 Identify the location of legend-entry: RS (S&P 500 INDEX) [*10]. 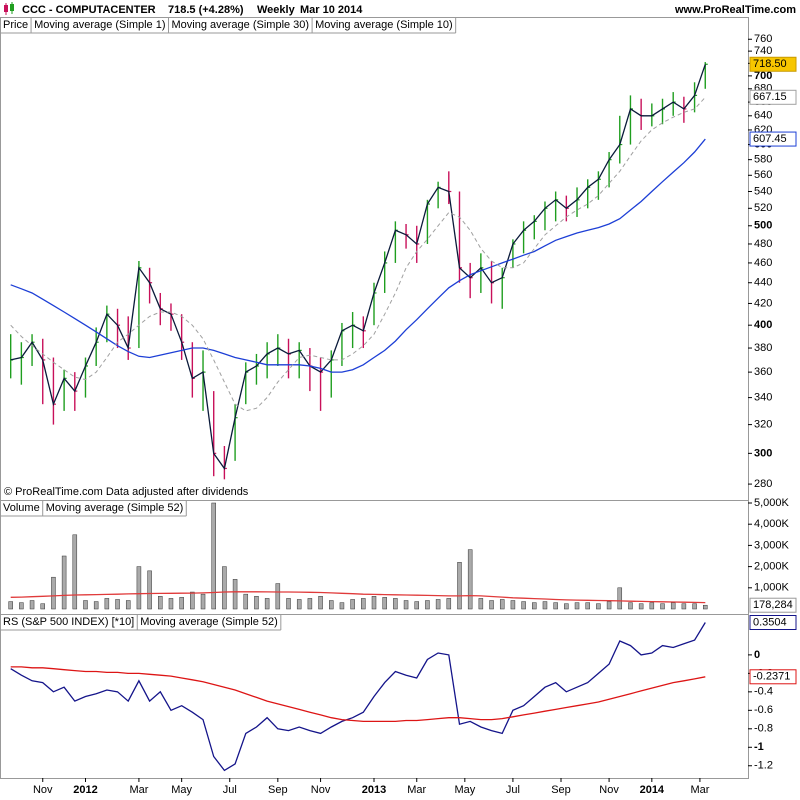
(68, 622).